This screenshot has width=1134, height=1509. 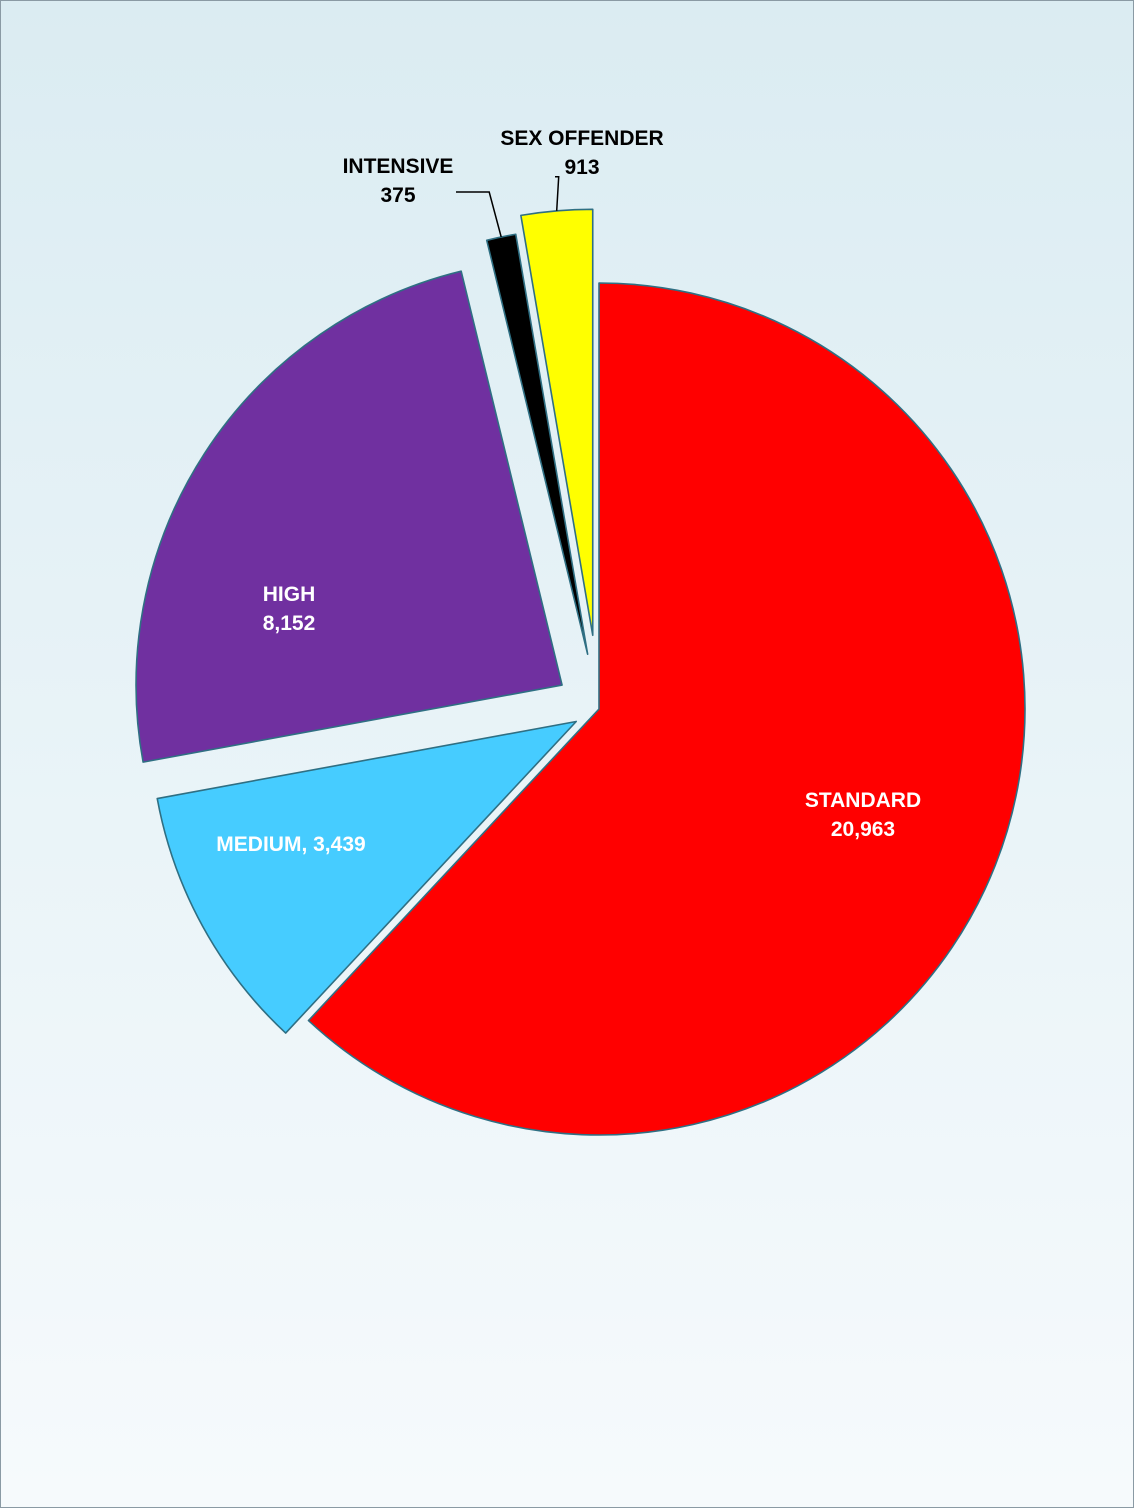 I want to click on data-label-intensive: INTENSIVE 375, so click(x=398, y=181).